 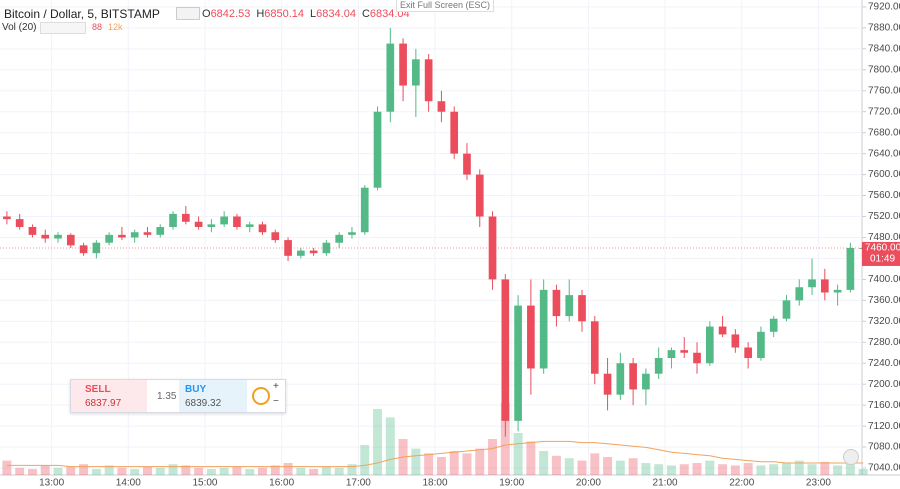 I want to click on volume-buttons, so click(x=63, y=28).